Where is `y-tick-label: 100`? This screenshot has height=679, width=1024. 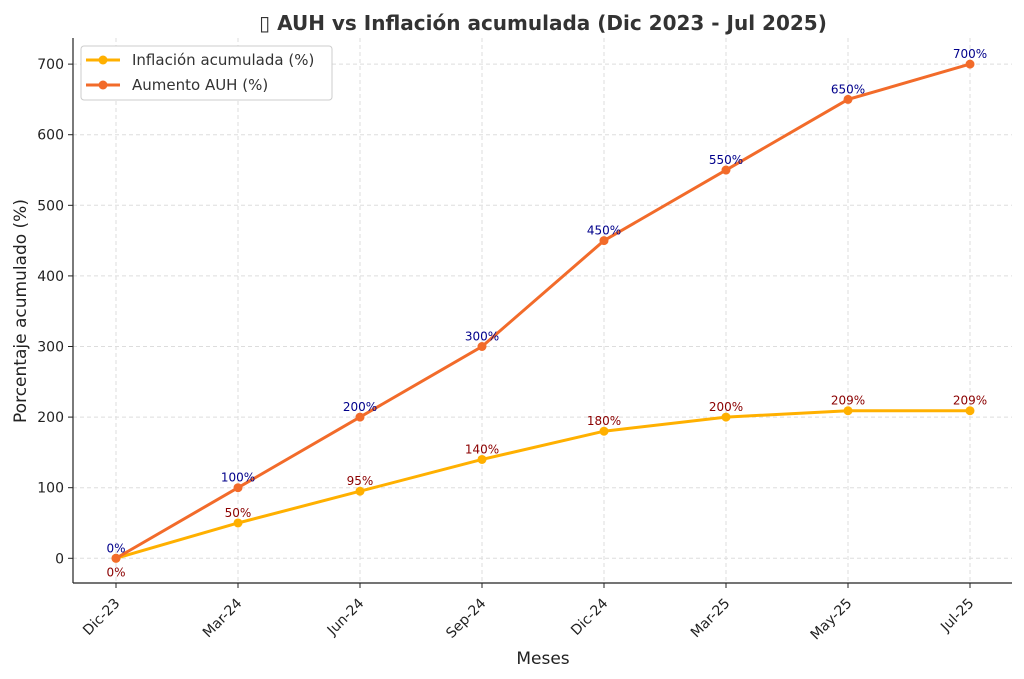
y-tick-label: 100 is located at coordinates (50, 489).